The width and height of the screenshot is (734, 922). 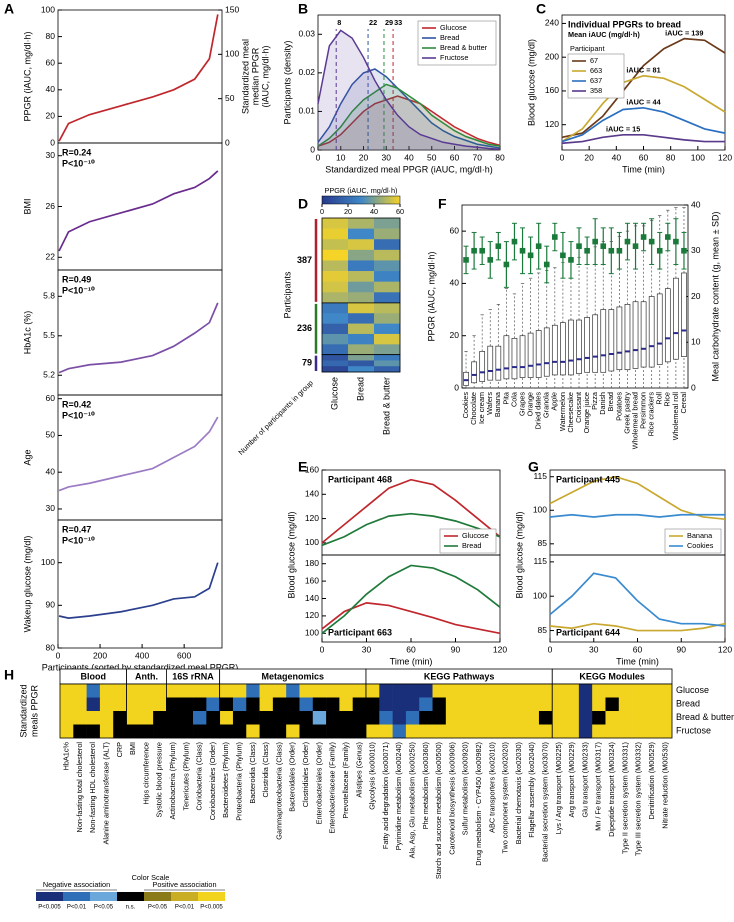 What do you see at coordinates (554, 401) in the screenshot?
I see `x-tick-label: Apple` at bounding box center [554, 401].